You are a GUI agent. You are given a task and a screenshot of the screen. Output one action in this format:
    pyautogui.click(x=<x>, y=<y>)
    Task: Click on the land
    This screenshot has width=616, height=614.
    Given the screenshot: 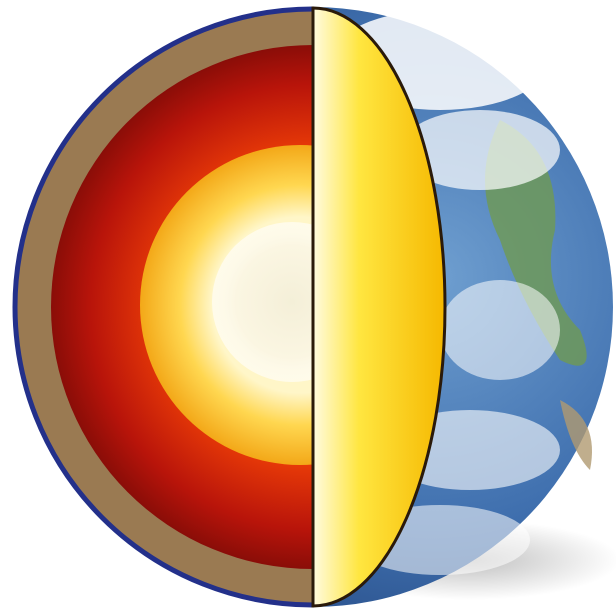 What is the action you would take?
    pyautogui.click(x=576, y=435)
    